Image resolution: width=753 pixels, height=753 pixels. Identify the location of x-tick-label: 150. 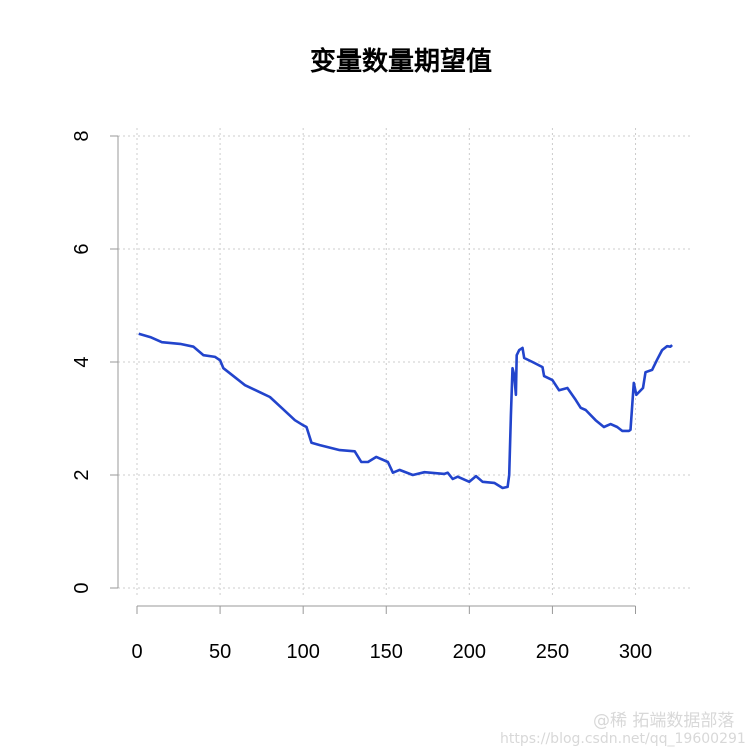
(386, 652).